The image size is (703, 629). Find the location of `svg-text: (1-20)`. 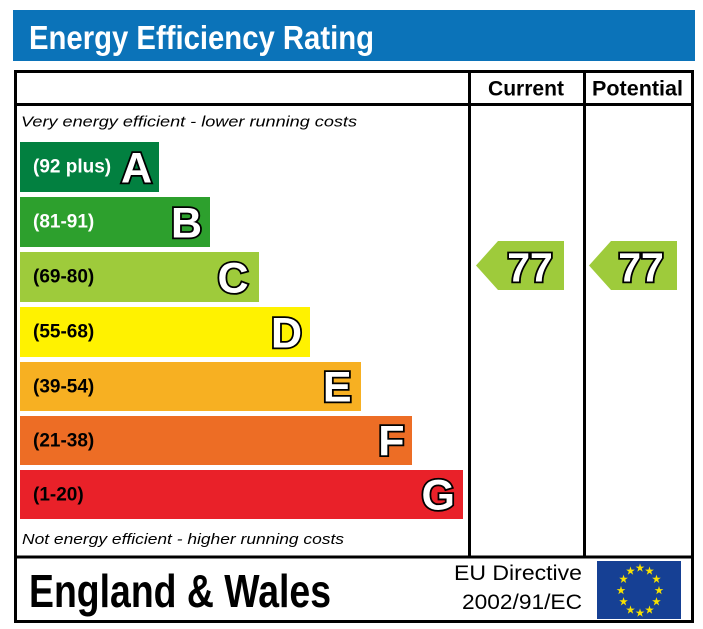

svg-text: (1-20) is located at coordinates (58, 495).